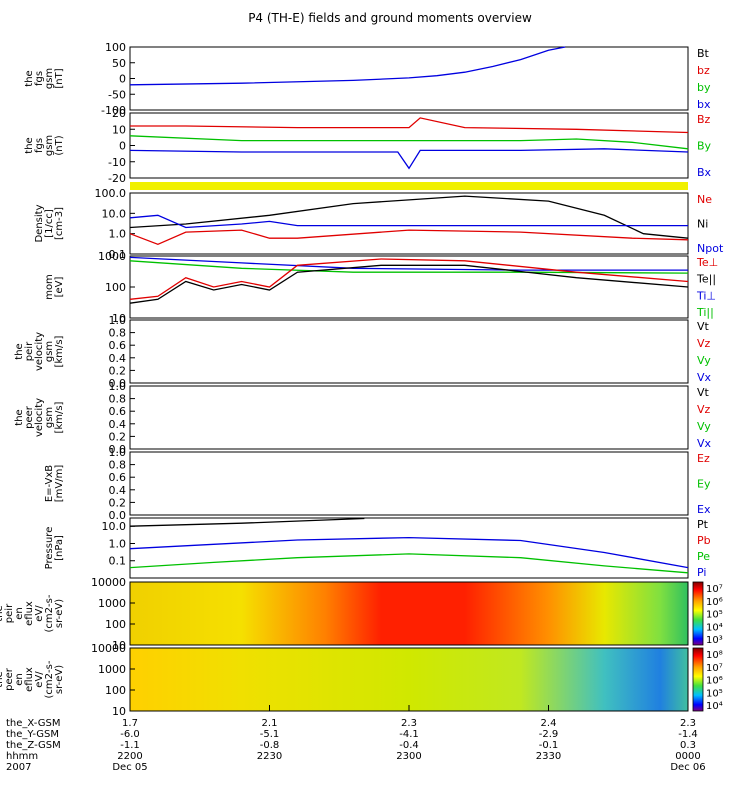  Describe the element at coordinates (59, 484) in the screenshot. I see `y-axis-label-line: [mV/m]` at that location.